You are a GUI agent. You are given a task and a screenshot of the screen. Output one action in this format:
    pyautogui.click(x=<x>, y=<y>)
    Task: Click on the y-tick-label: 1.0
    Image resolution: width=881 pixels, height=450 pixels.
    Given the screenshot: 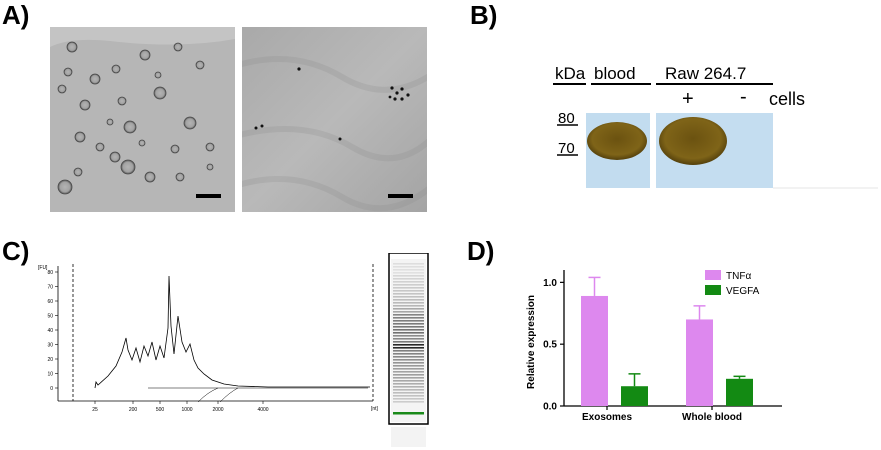 What is the action you would take?
    pyautogui.click(x=550, y=283)
    